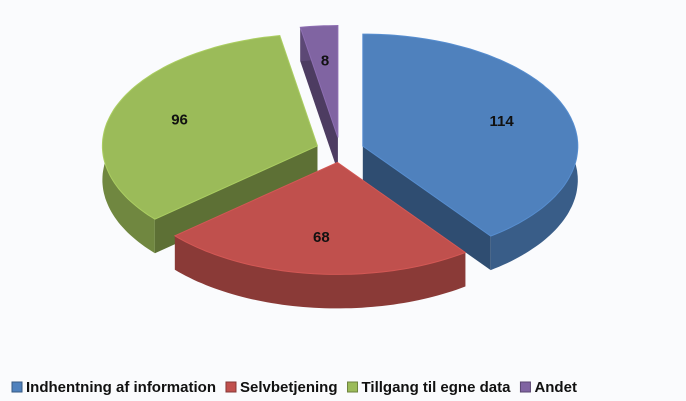 The width and height of the screenshot is (686, 401). Describe the element at coordinates (121, 387) in the screenshot. I see `legend-label: Indhentning af information` at that location.